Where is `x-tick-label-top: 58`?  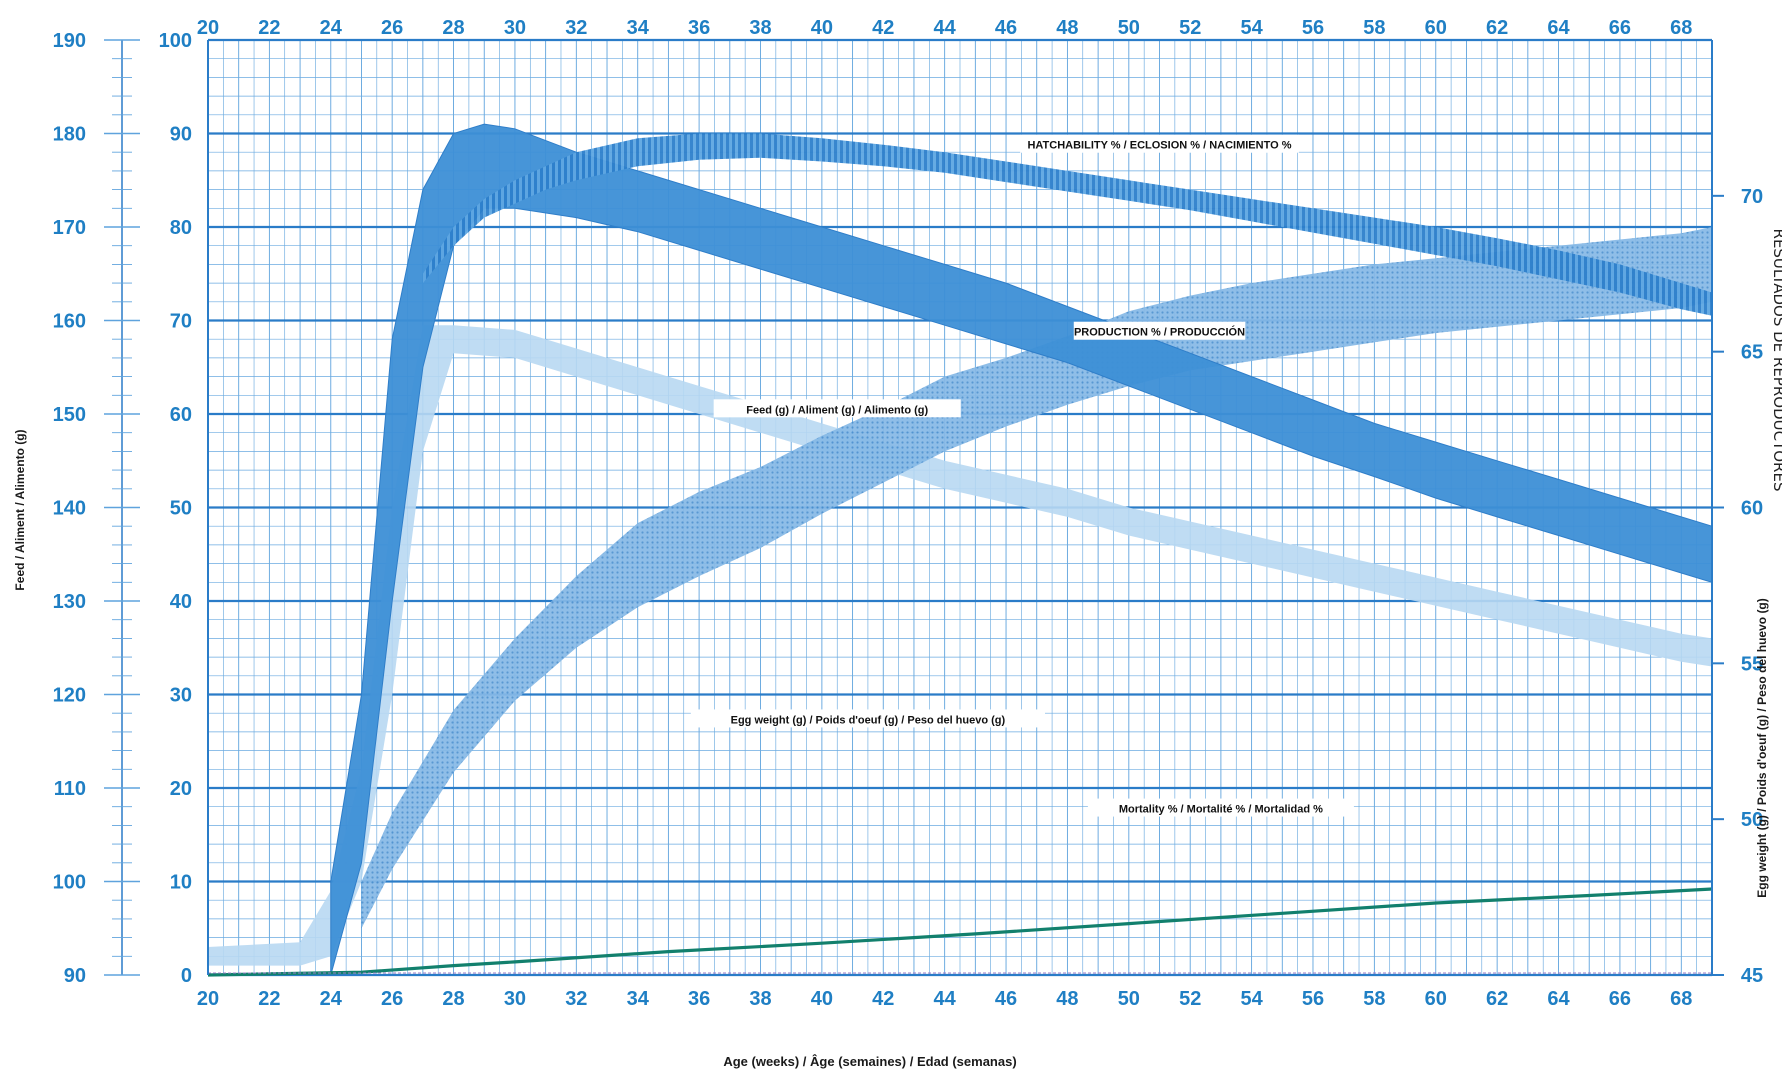
x-tick-label-top: 58 is located at coordinates (1374, 28).